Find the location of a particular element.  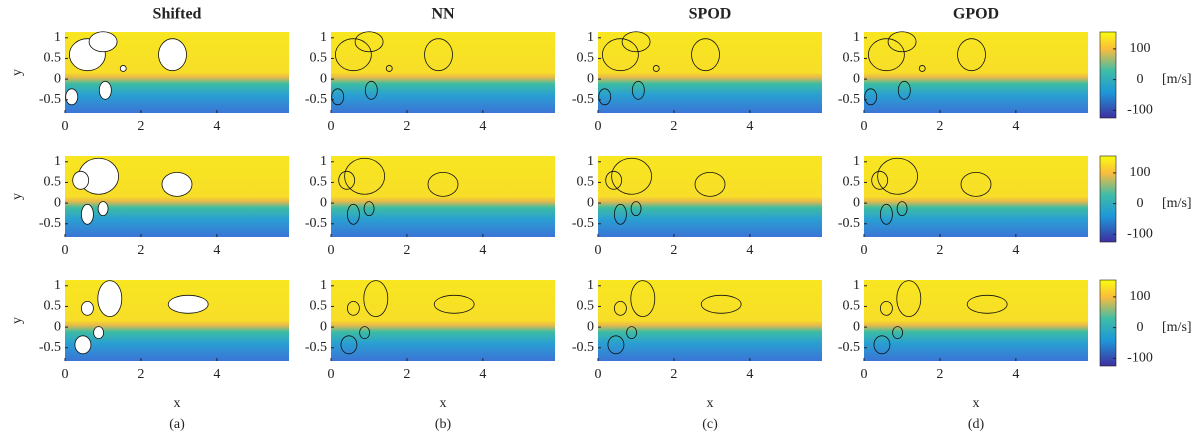

column-title: SPOD is located at coordinates (710, 14).